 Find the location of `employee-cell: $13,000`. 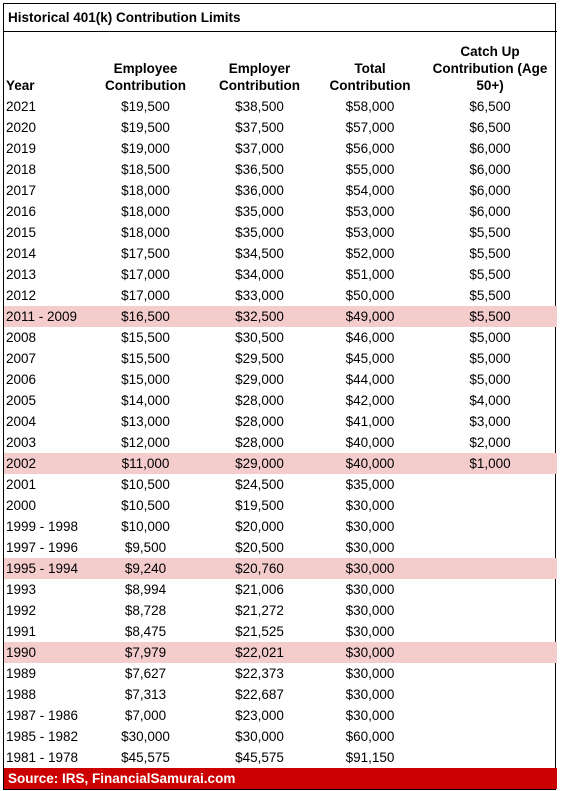

employee-cell: $13,000 is located at coordinates (145, 421).